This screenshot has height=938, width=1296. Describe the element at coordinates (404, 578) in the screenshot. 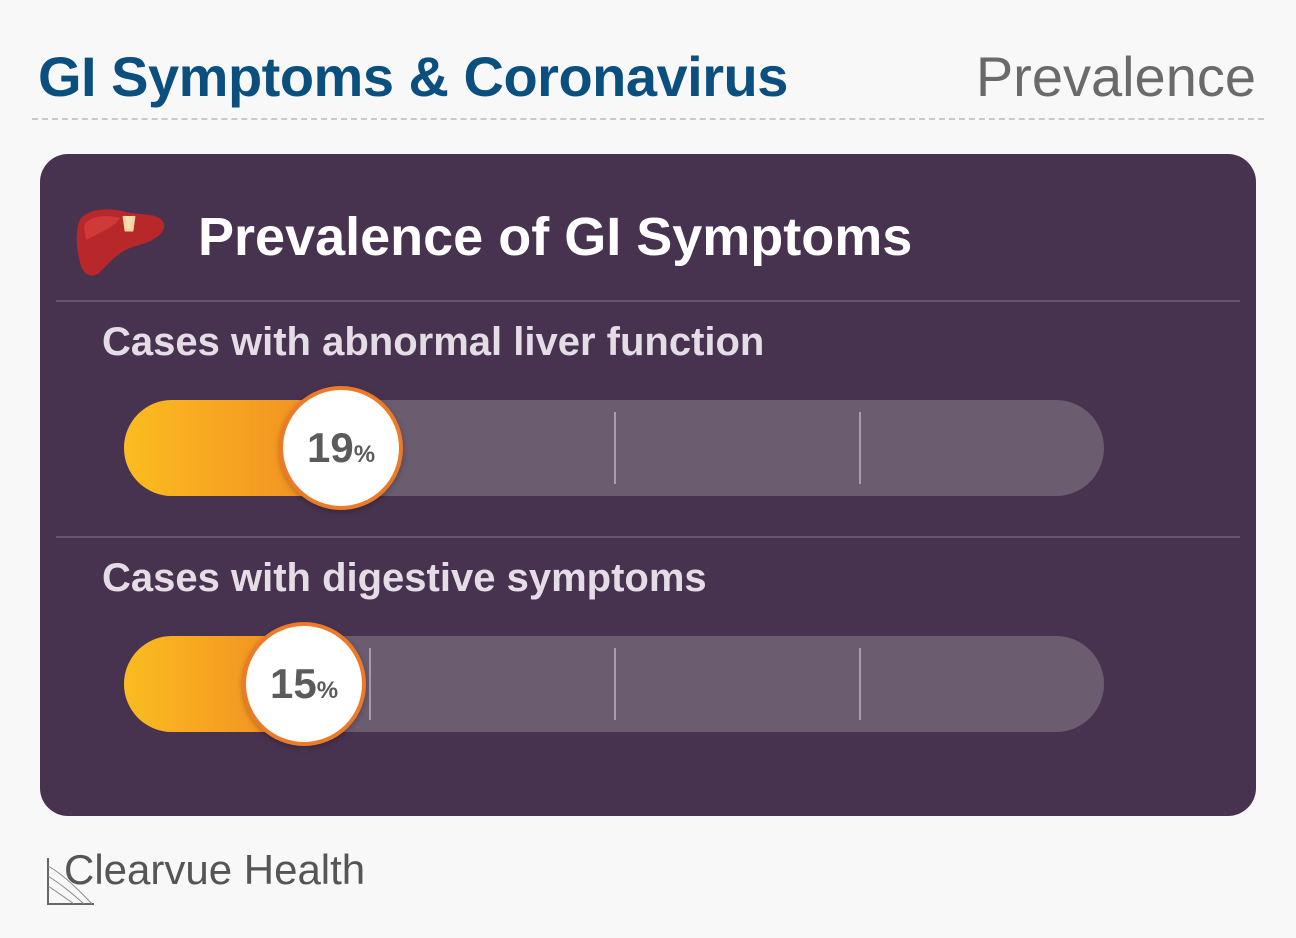

I see `bar-label: Cases with digestive symptoms` at that location.